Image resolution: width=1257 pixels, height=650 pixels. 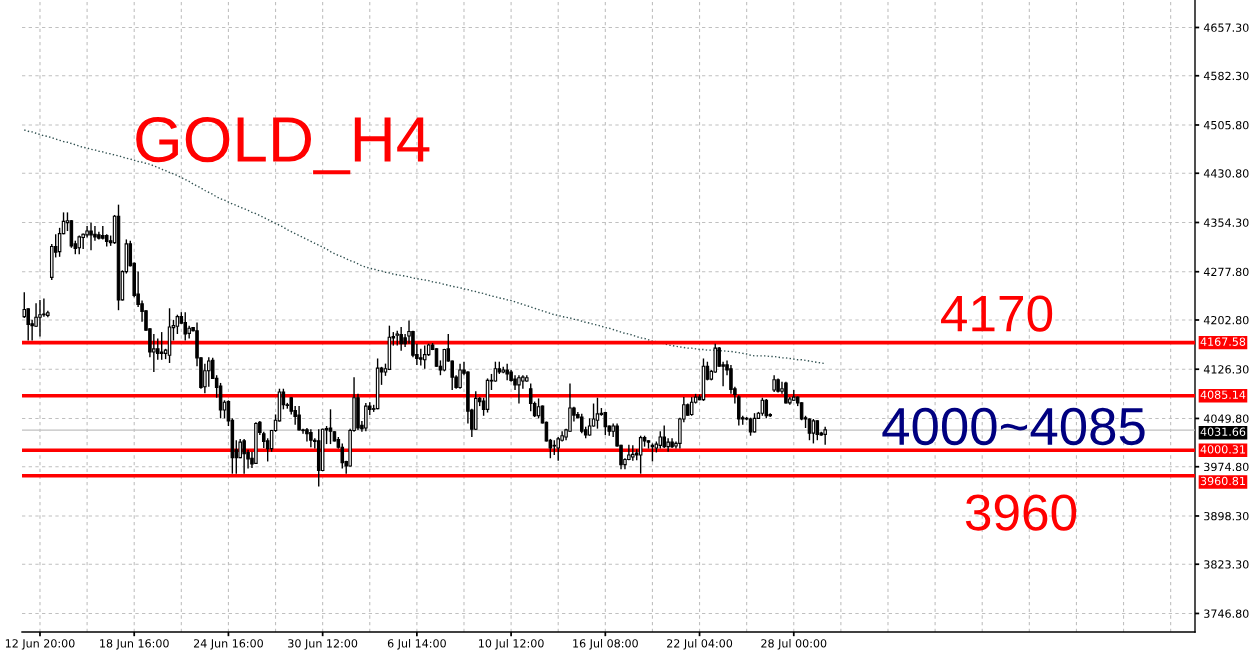 What do you see at coordinates (1226, 320) in the screenshot?
I see `y-tick-label: 4202.80` at bounding box center [1226, 320].